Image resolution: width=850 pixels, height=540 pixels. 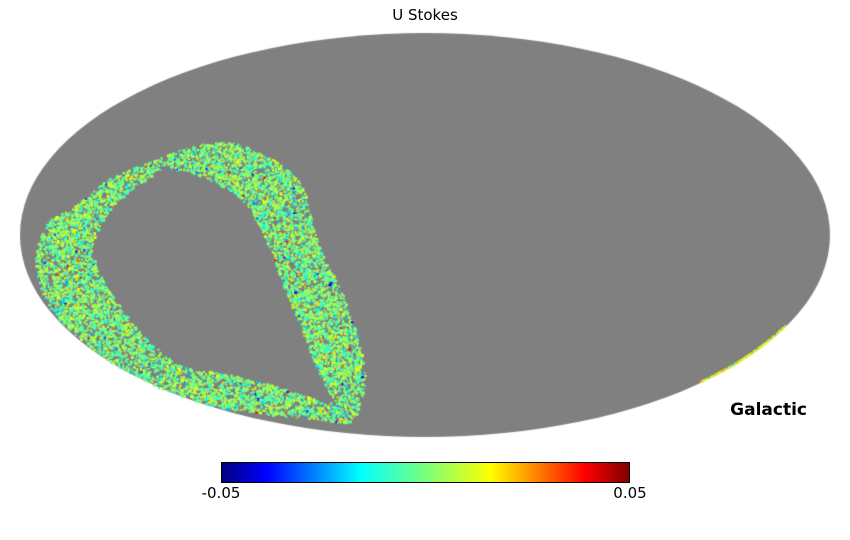 What do you see at coordinates (221, 493) in the screenshot?
I see `colorbar-min-label: -0.05` at bounding box center [221, 493].